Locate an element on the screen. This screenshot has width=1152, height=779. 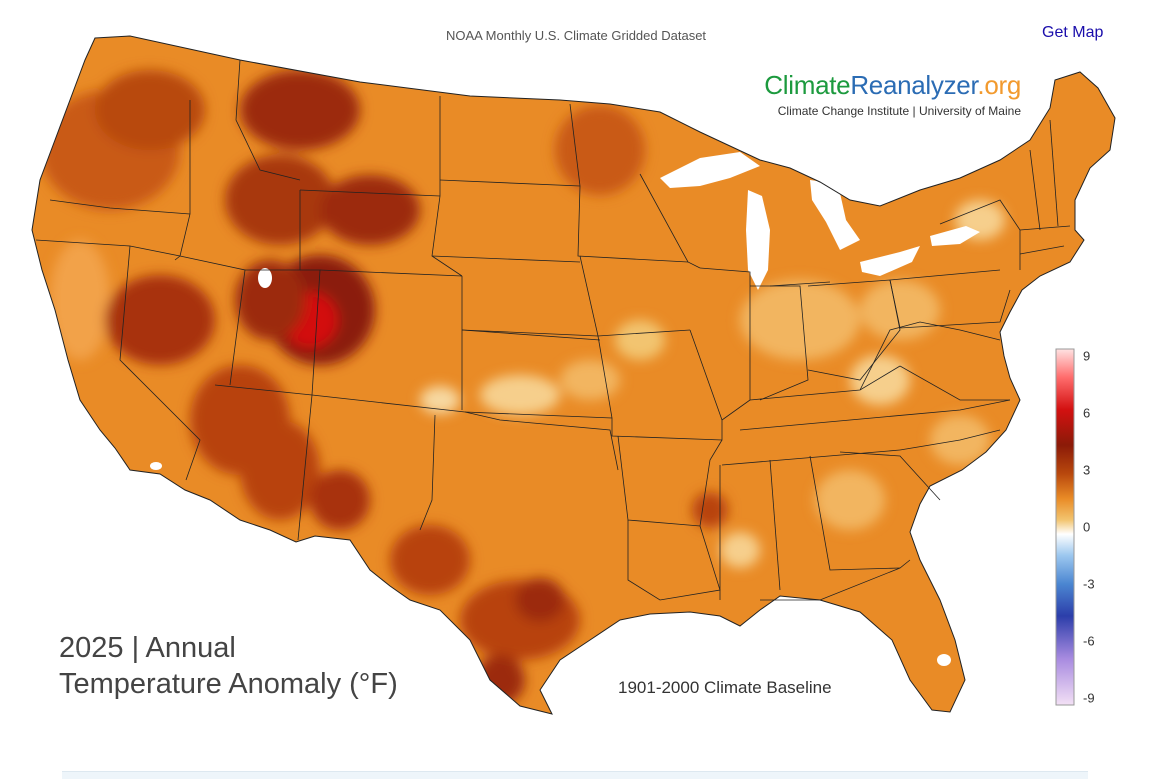
get-map-link: Get Map is located at coordinates (1073, 32).